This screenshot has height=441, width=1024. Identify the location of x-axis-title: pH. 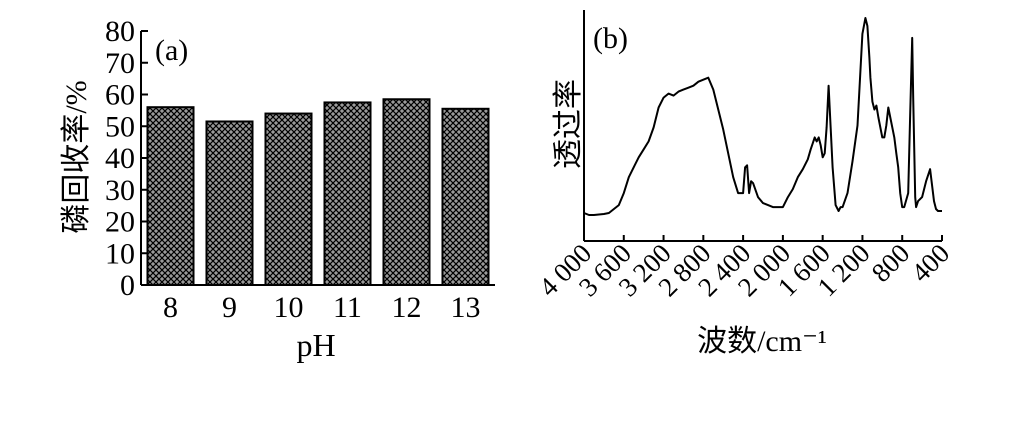
(315, 345).